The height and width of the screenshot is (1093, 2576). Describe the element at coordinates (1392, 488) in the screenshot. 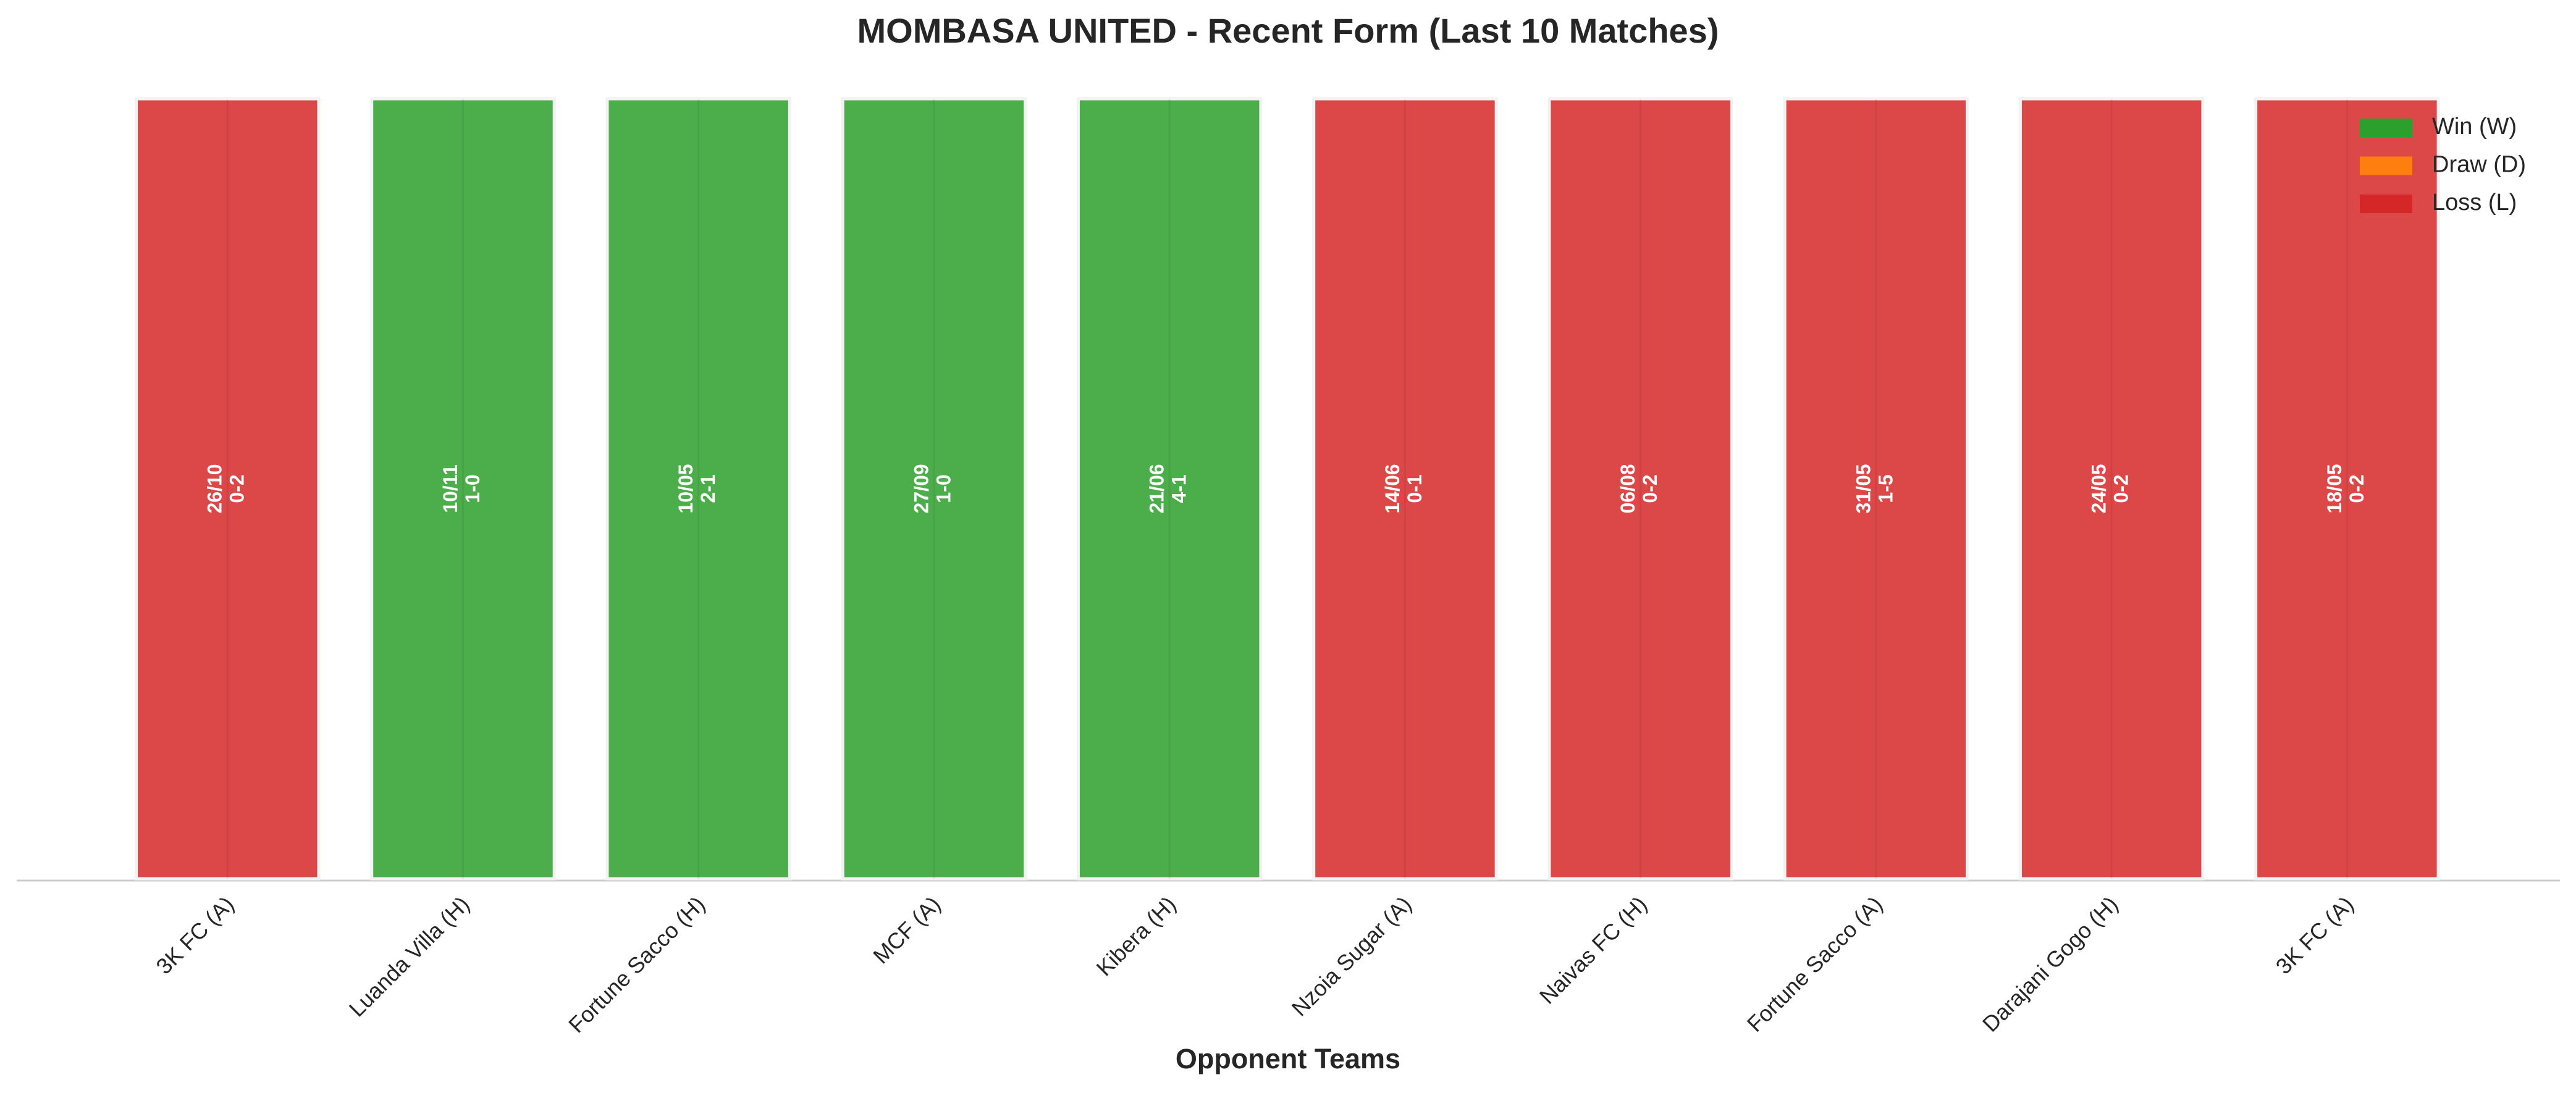

I see `bar-date-label: 14/06` at that location.